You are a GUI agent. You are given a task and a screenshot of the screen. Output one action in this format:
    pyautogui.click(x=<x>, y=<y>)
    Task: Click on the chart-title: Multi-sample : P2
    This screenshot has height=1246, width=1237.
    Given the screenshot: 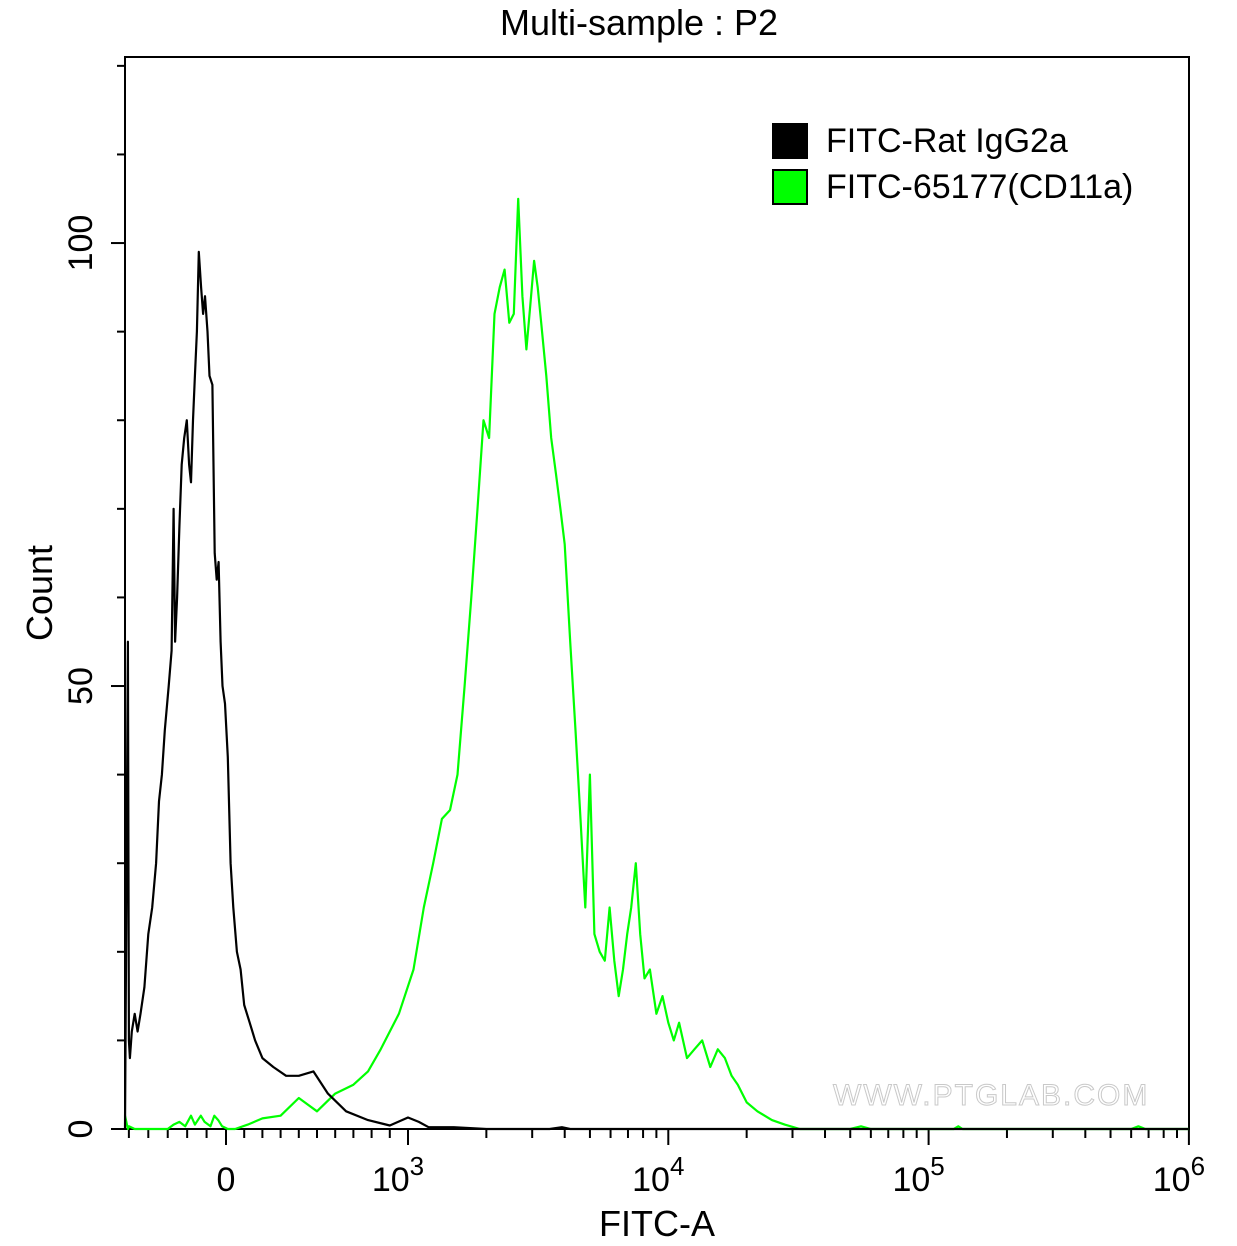 What is the action you would take?
    pyautogui.click(x=639, y=22)
    